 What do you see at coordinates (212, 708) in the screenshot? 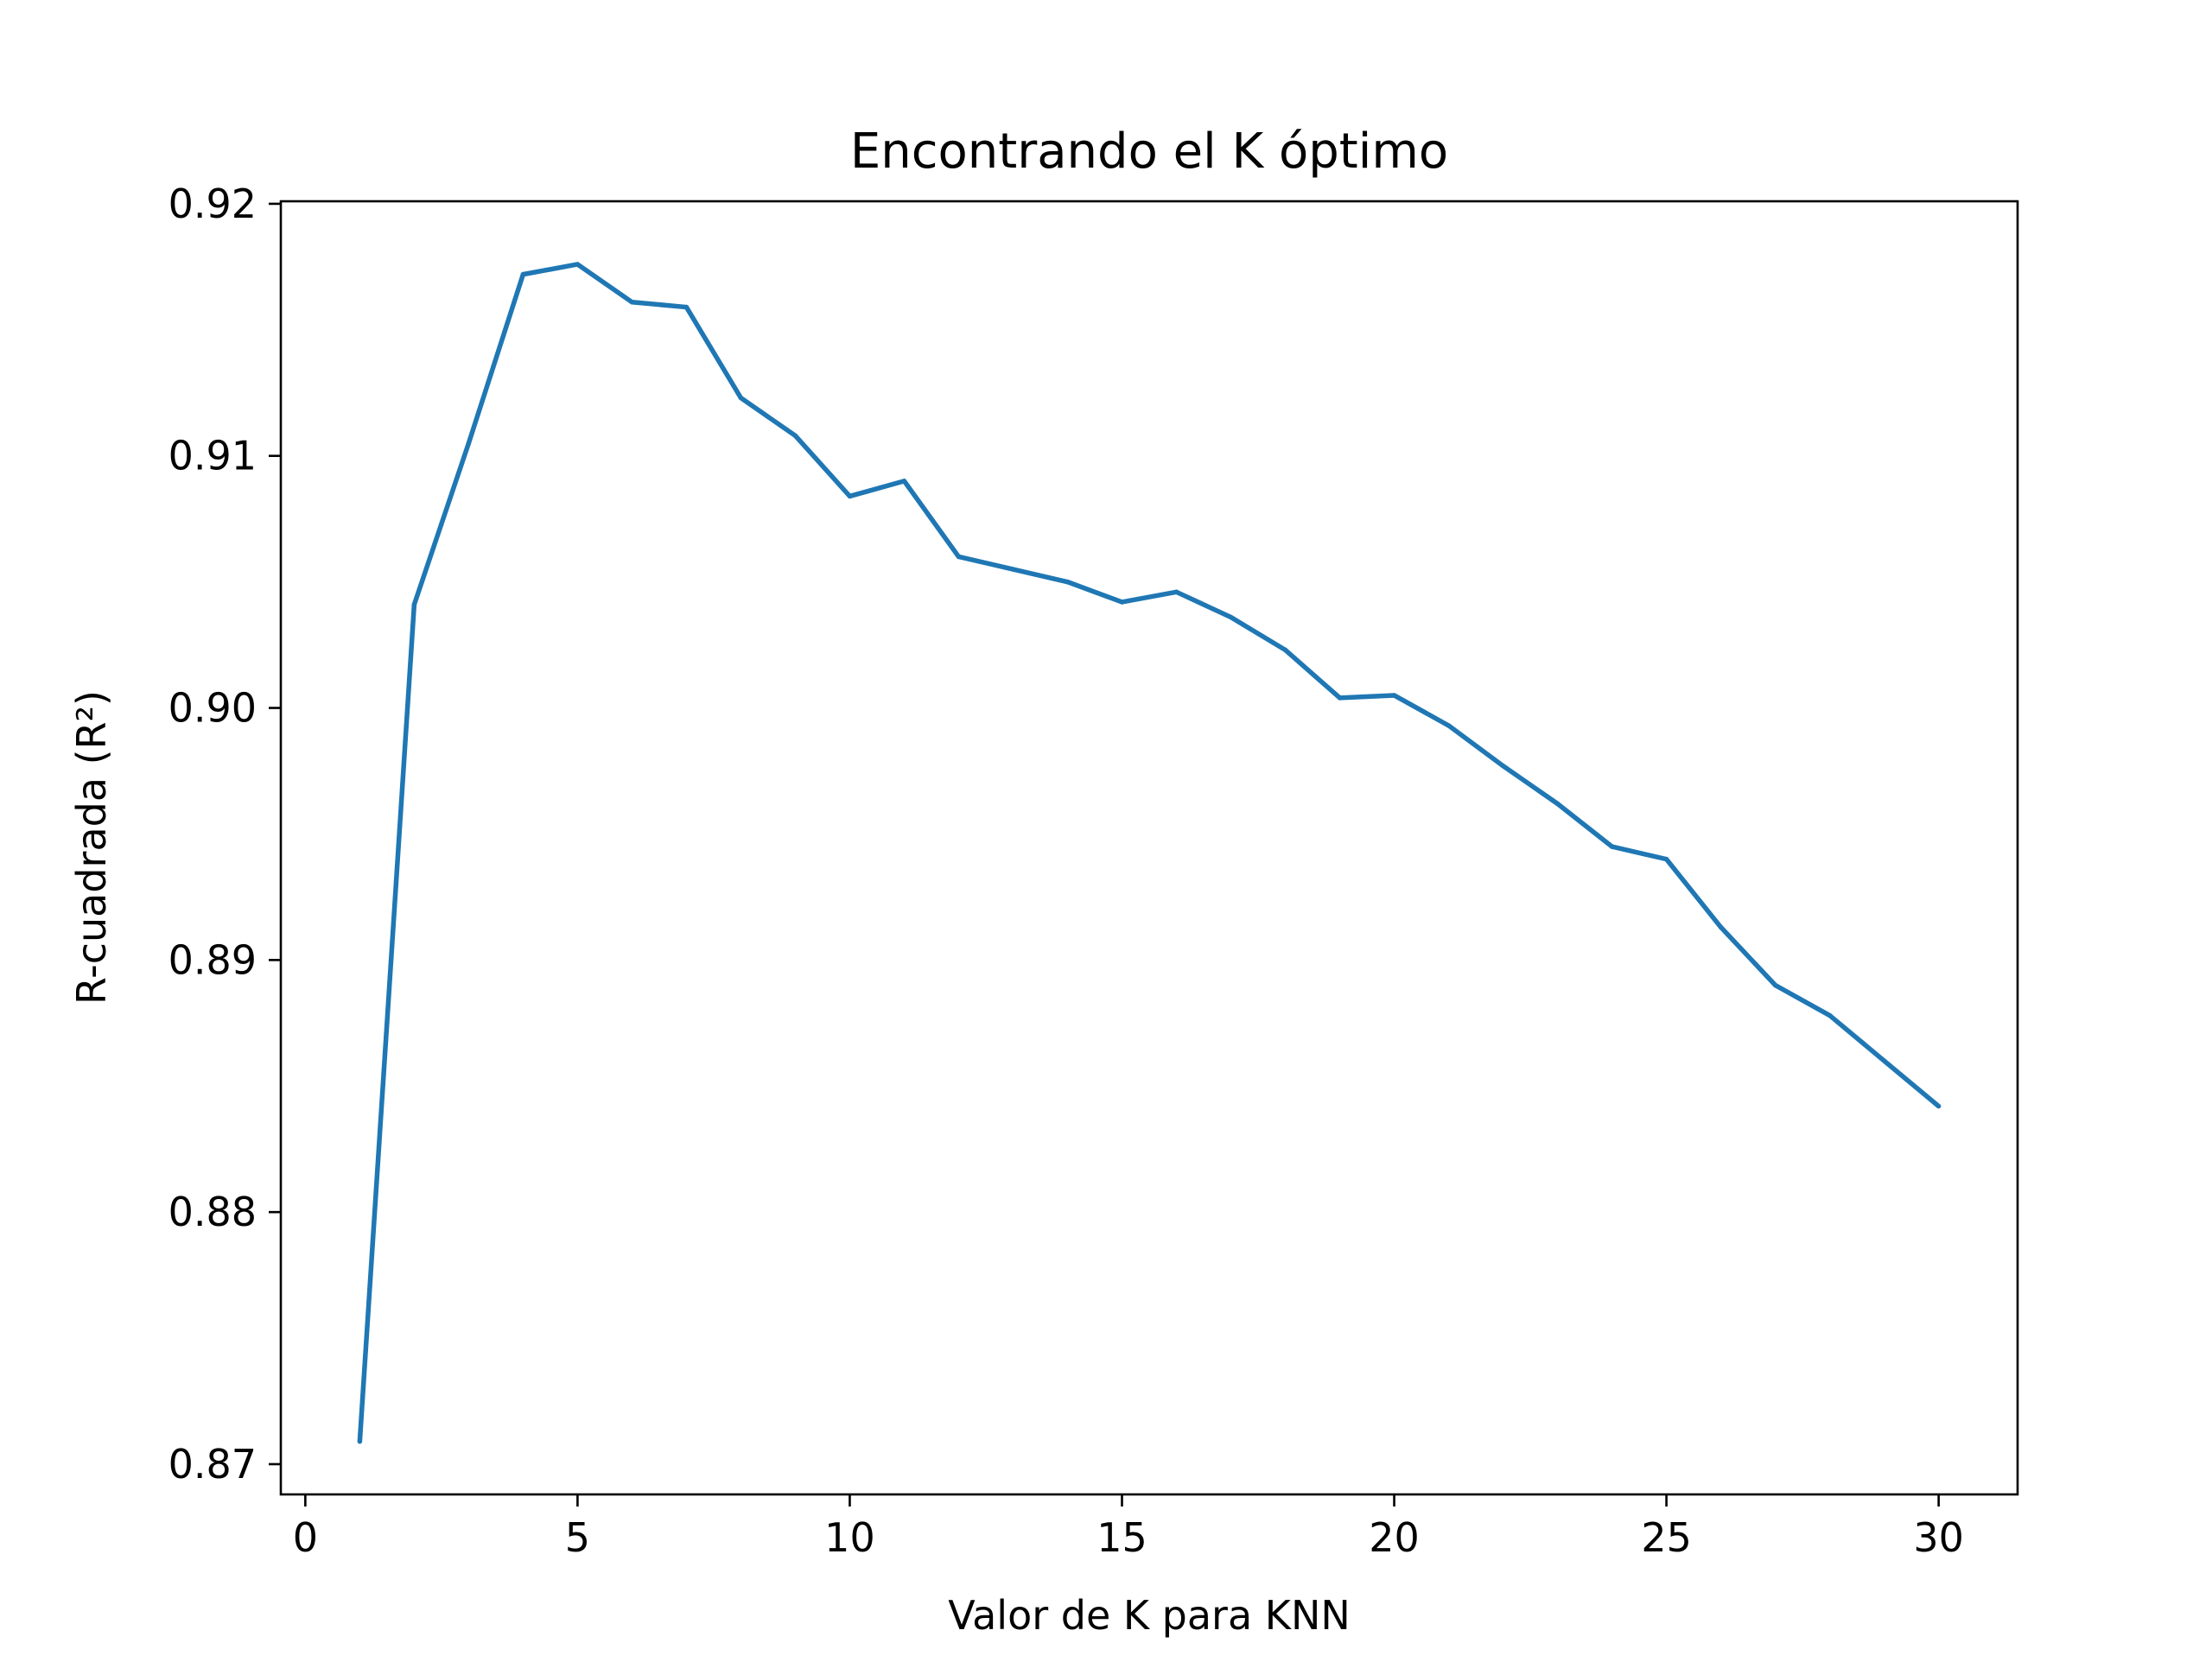
I see `y-tick-label: 0.90` at bounding box center [212, 708].